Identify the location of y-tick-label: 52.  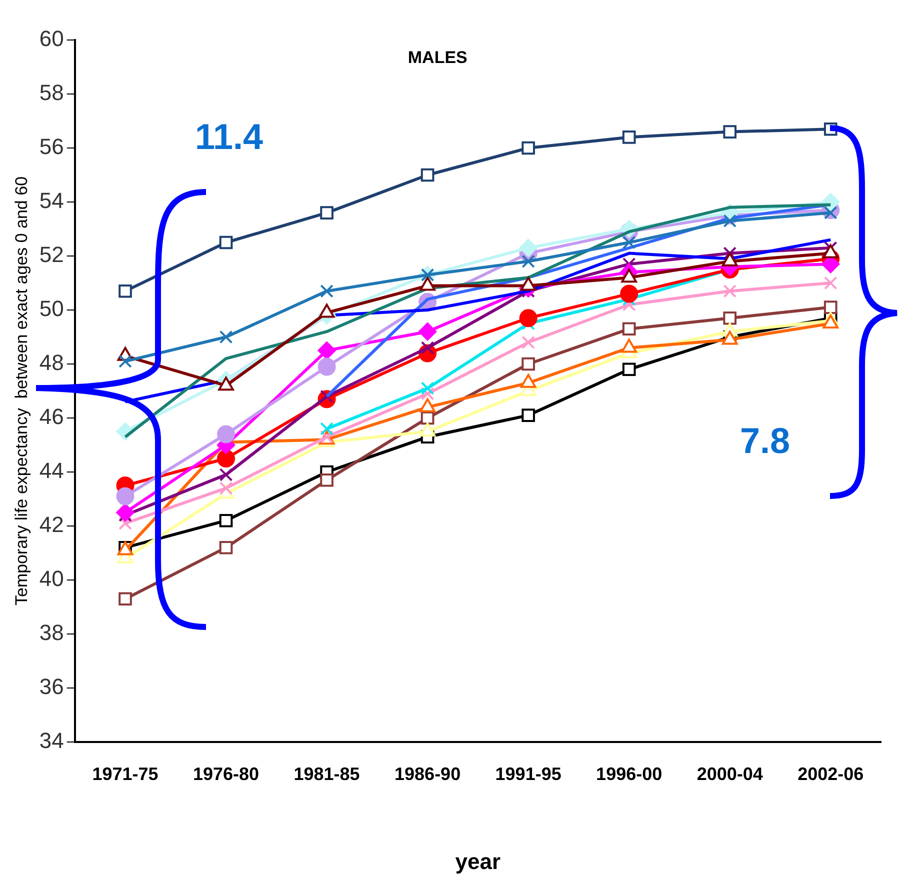
(51, 255).